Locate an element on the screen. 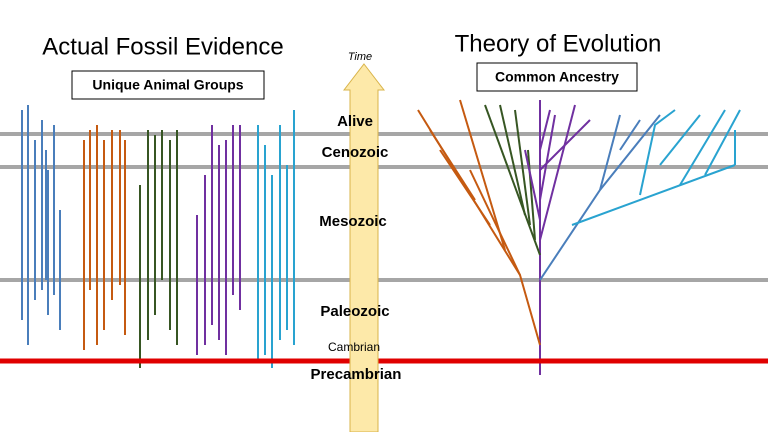  right-title: Theory of Evolution is located at coordinates (558, 43).